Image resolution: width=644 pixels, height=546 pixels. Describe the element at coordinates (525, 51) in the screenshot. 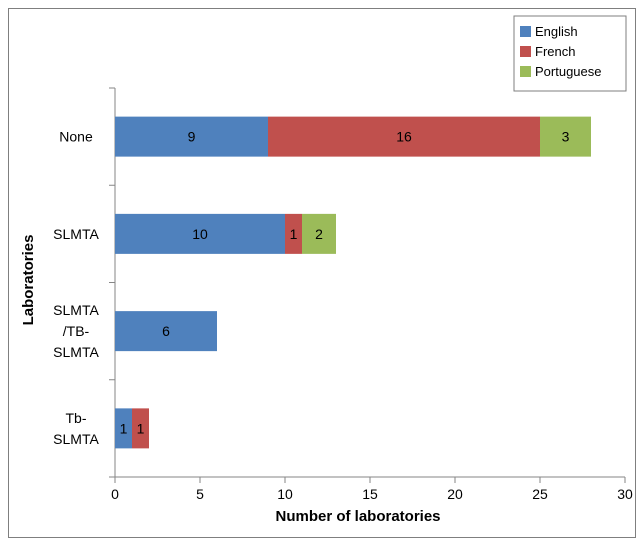

I see `legend-swatch-french` at that location.